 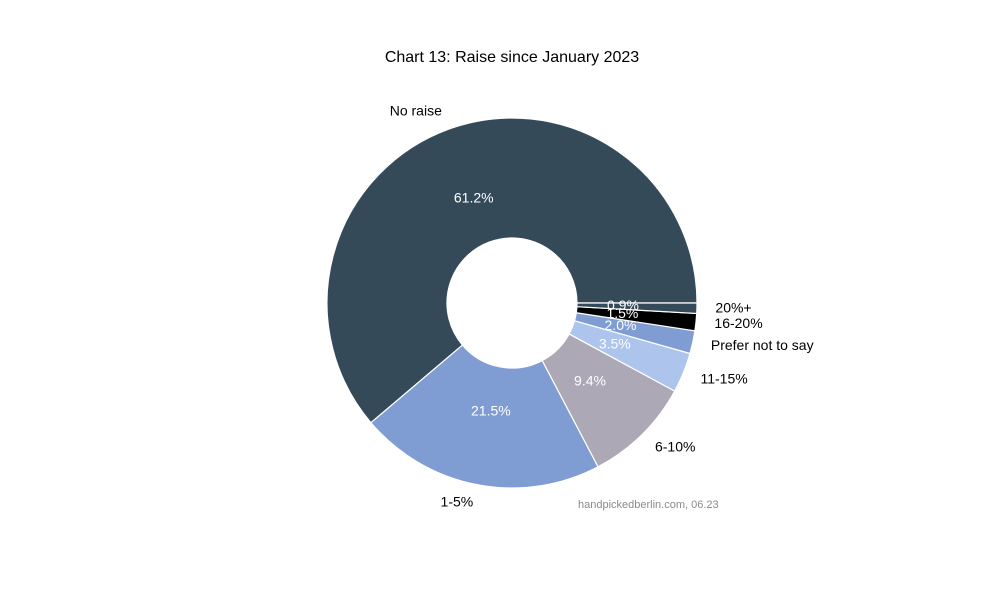 I want to click on source-note: handpickedberlin.com, 06.23, so click(x=648, y=505).